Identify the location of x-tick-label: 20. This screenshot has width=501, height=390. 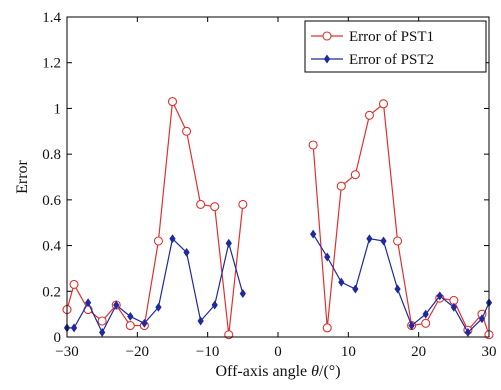
(418, 352).